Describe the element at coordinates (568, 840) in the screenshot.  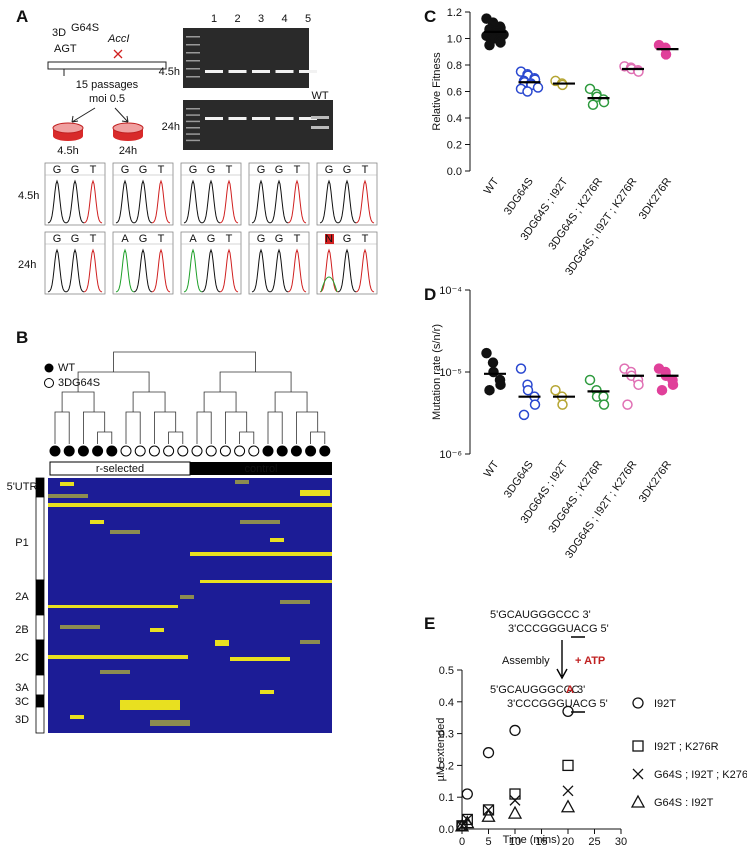
I see `x-tick-label: 20` at that location.